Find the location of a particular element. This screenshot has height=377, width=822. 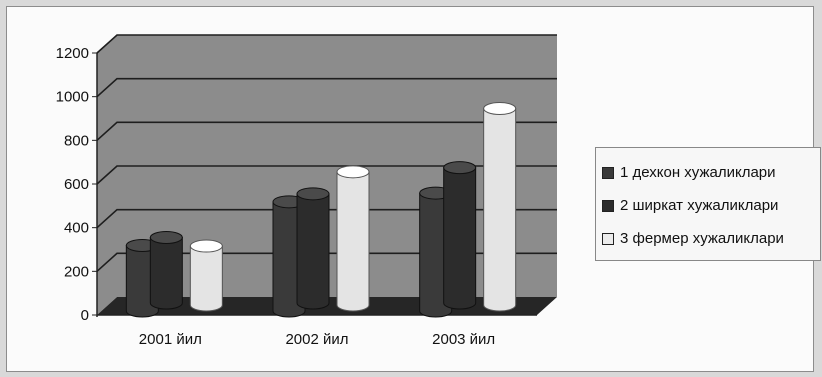

legend-label: 3 фермер хужаликлари is located at coordinates (702, 238).